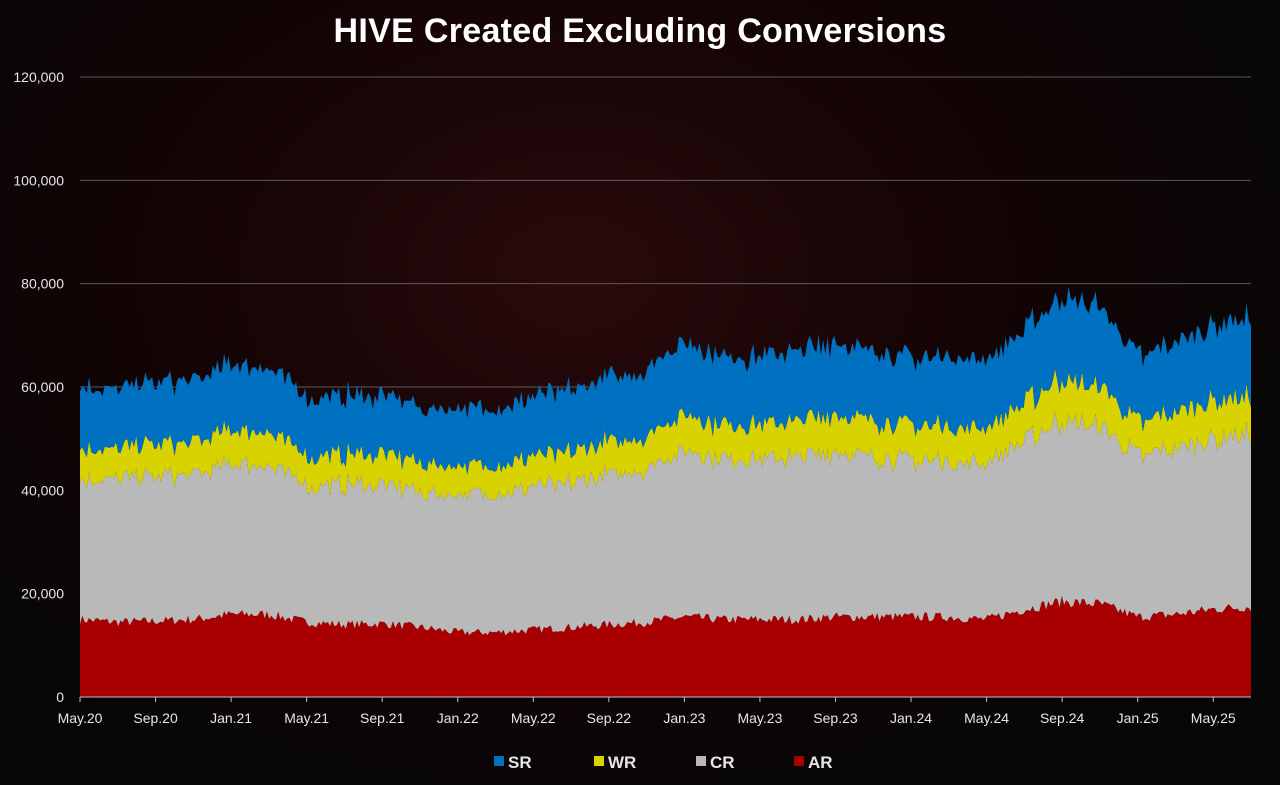 This screenshot has height=785, width=1280. Describe the element at coordinates (231, 718) in the screenshot. I see `x-tick-label: Jan.21` at that location.